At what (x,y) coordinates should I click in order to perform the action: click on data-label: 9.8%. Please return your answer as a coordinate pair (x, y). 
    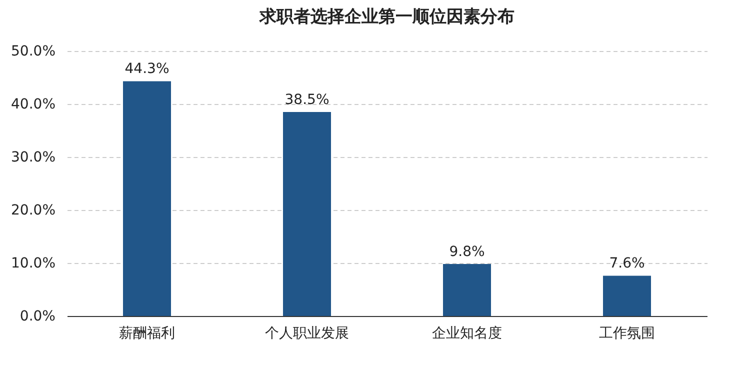
    Looking at the image, I should click on (467, 252).